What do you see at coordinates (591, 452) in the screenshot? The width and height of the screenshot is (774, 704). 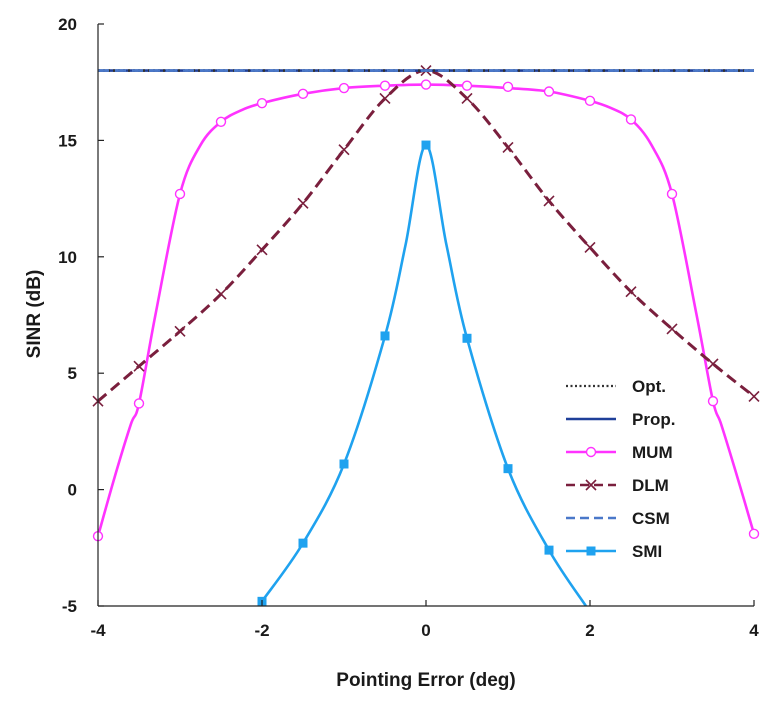 I see `legend-marker-mum` at bounding box center [591, 452].